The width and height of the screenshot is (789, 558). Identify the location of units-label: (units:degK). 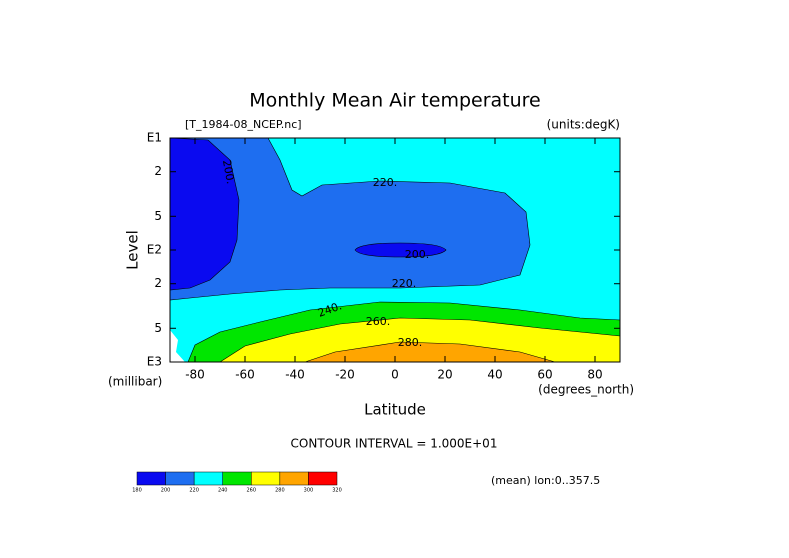
(583, 125).